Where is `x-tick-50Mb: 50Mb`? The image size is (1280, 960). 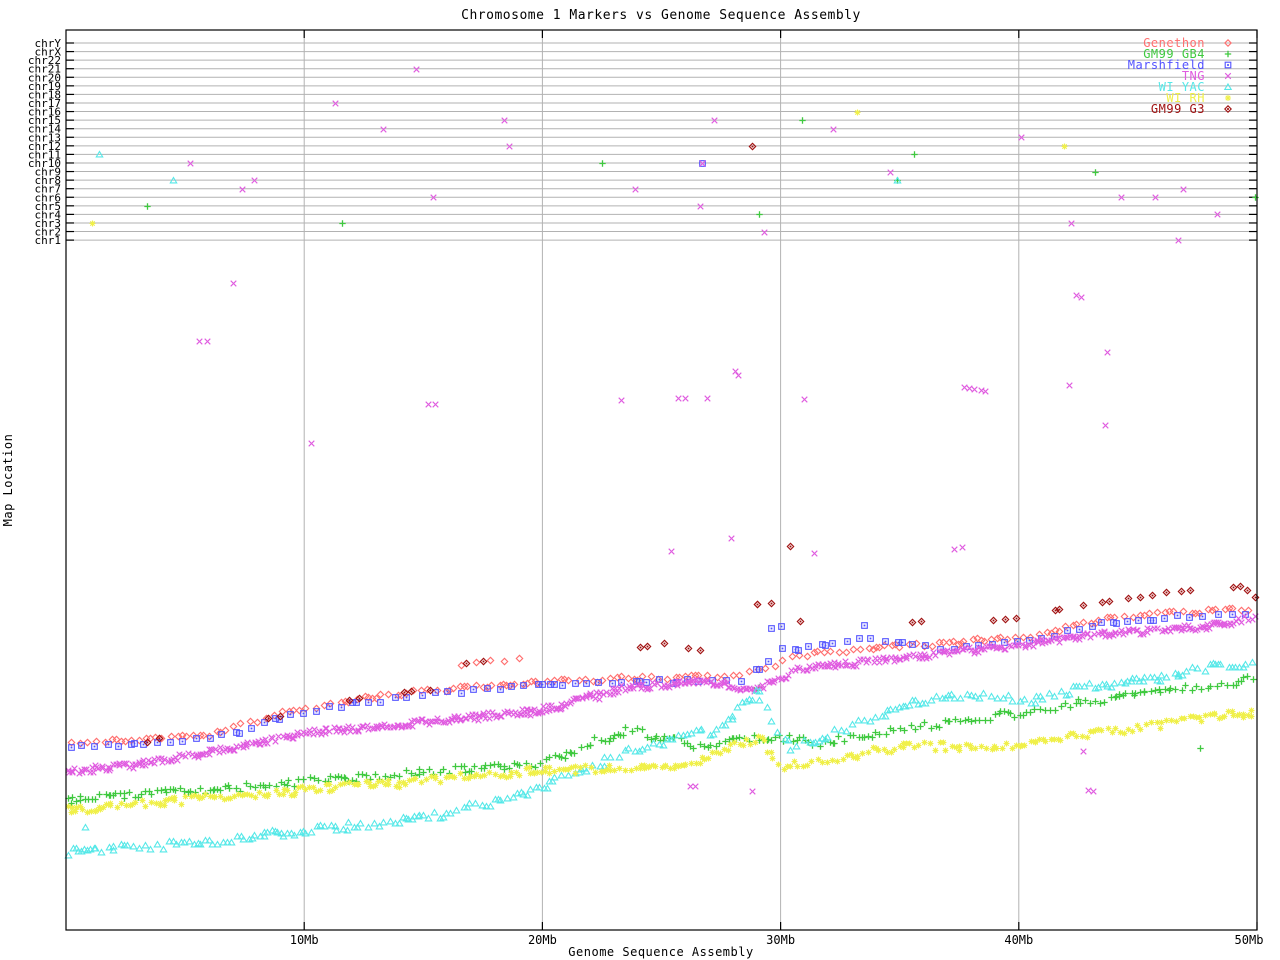 x-tick-50Mb: 50Mb is located at coordinates (1249, 940).